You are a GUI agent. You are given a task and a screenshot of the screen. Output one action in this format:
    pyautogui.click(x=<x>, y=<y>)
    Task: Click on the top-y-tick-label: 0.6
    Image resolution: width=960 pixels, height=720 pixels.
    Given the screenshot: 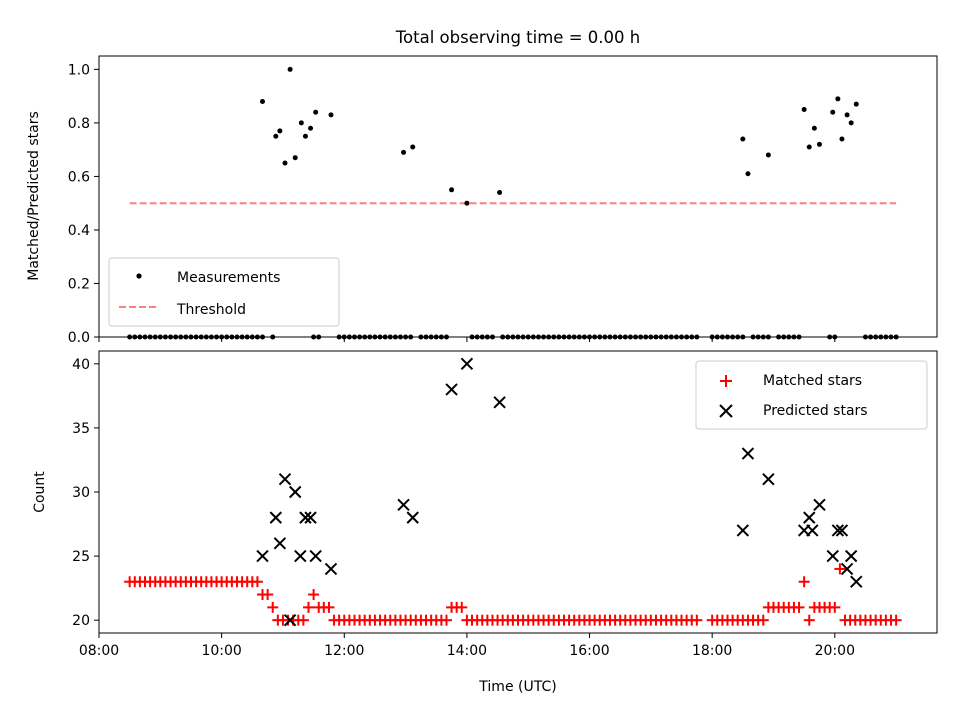 What is the action you would take?
    pyautogui.click(x=79, y=177)
    